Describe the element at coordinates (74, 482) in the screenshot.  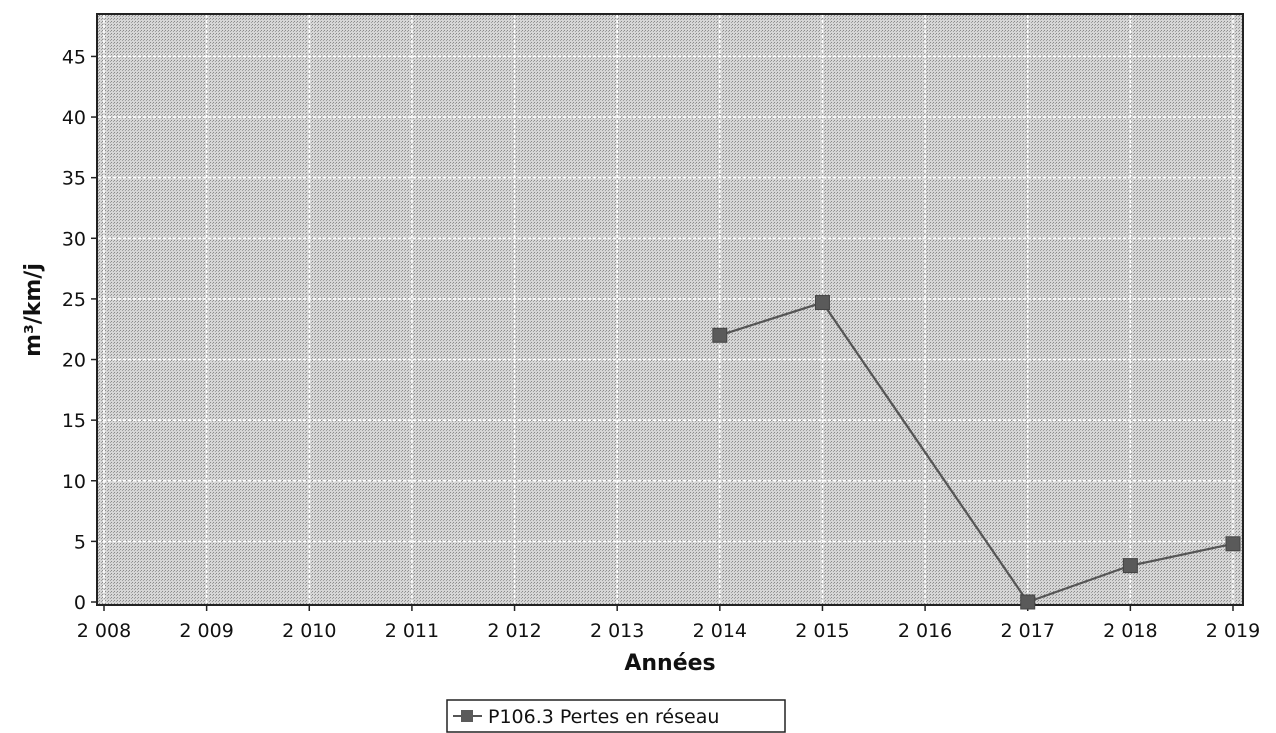
I see `y-tick-label: 10` at that location.